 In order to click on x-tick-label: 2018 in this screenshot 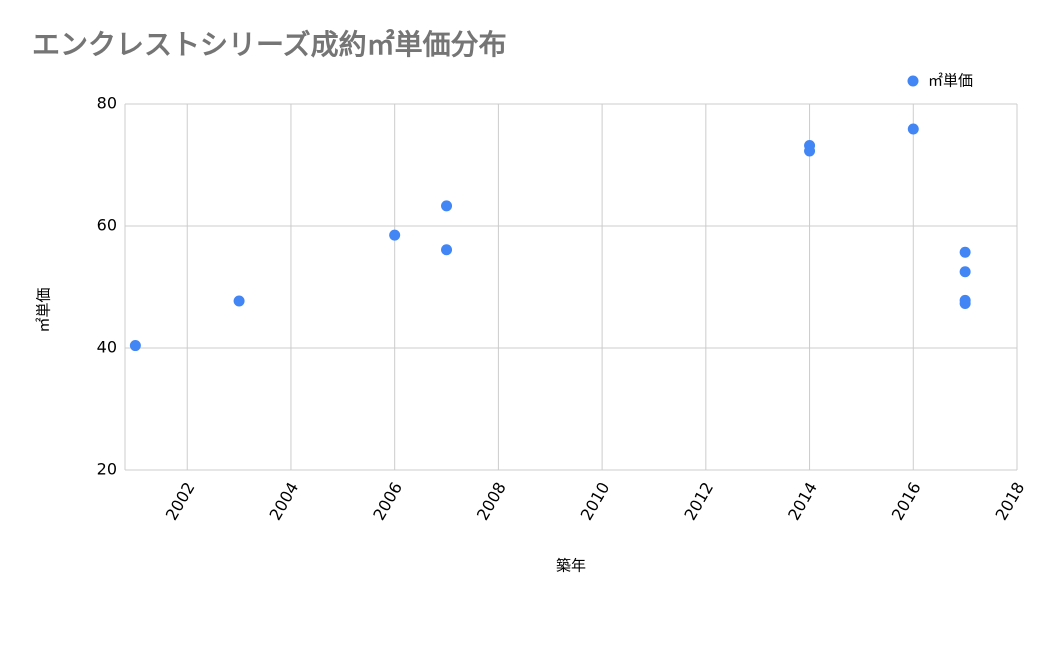, I will do `click(1010, 501)`.